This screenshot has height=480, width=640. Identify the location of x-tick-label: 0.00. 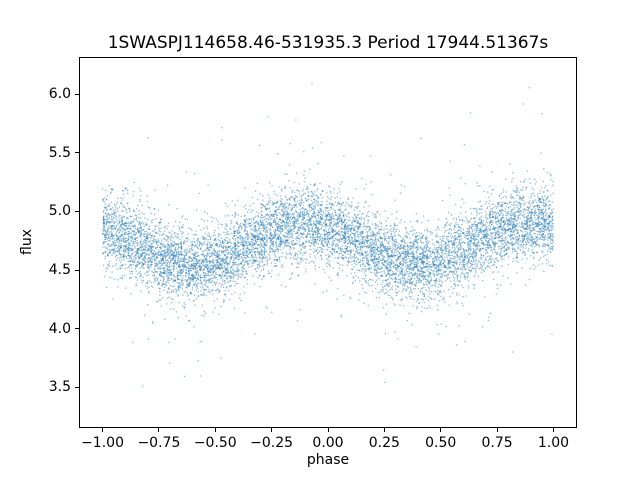
(328, 443).